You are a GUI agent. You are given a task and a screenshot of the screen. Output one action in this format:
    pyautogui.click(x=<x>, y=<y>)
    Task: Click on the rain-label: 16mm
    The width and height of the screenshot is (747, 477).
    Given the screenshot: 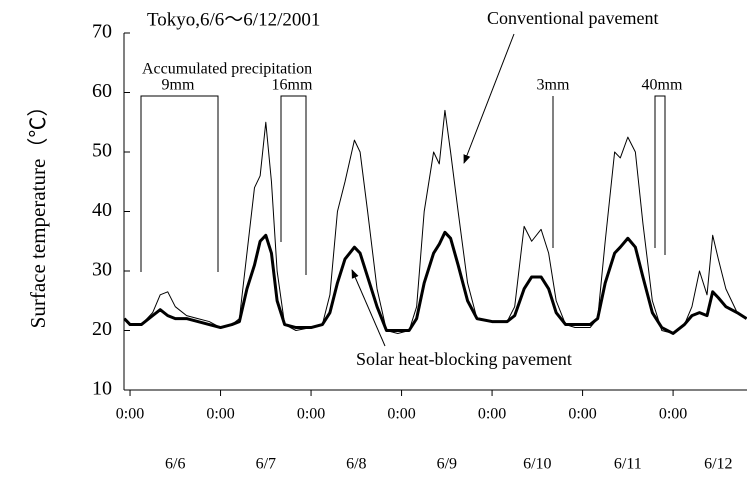 What is the action you would take?
    pyautogui.click(x=292, y=85)
    